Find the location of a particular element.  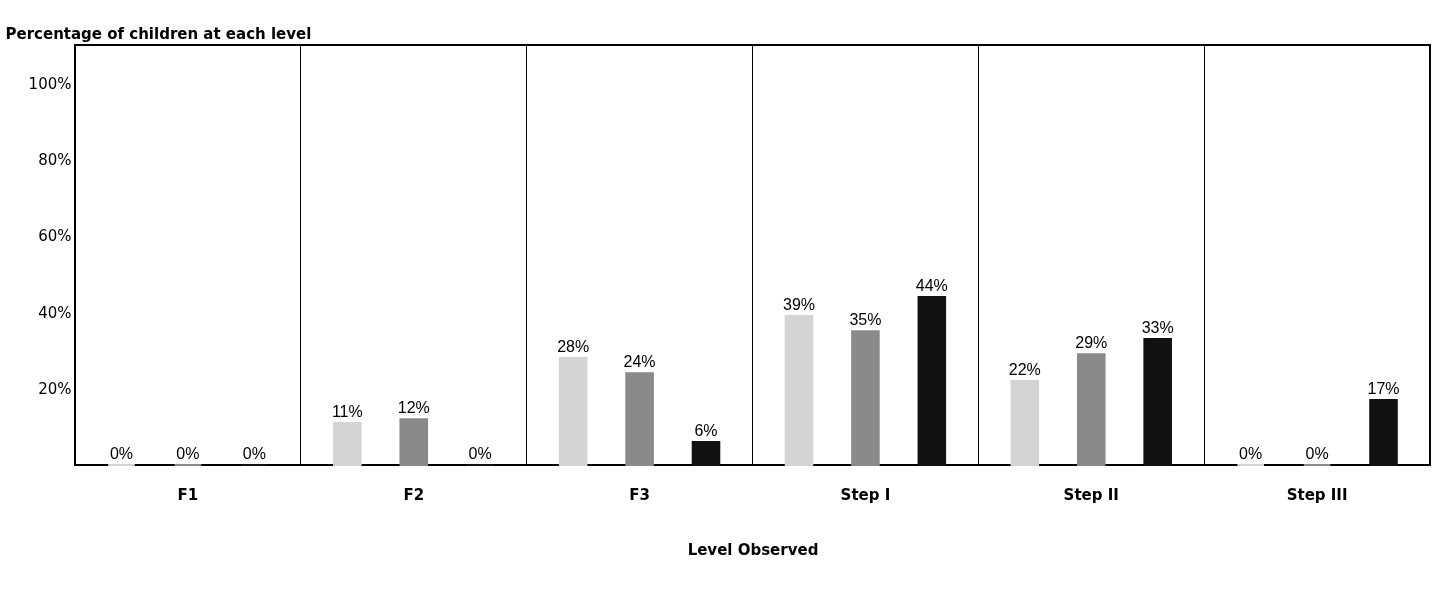

y-tick-label: 60% is located at coordinates (55, 236).